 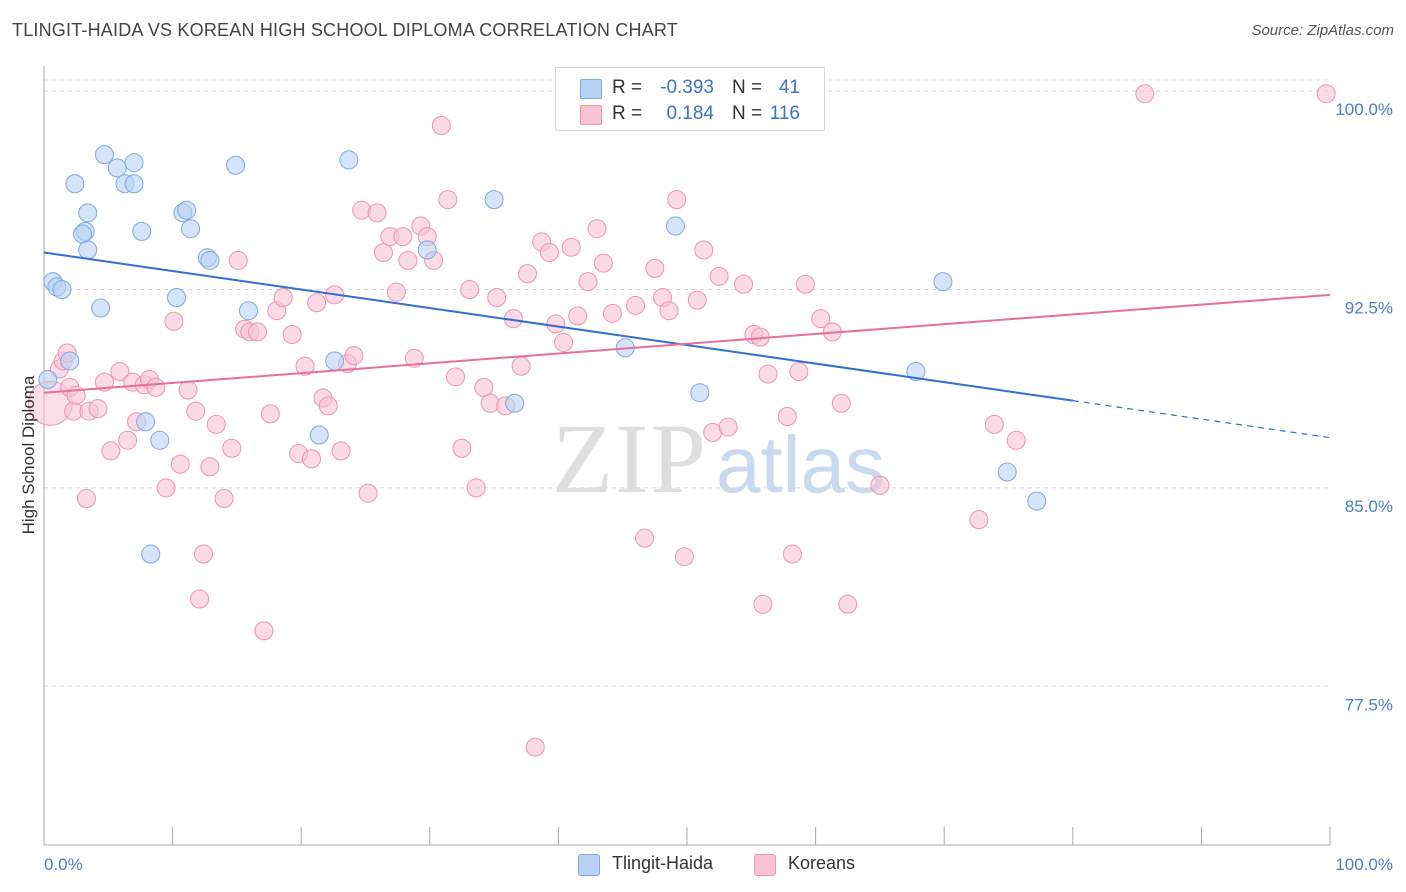 What do you see at coordinates (63, 864) in the screenshot?
I see `x-tick-label-min: 0.0%` at bounding box center [63, 864].